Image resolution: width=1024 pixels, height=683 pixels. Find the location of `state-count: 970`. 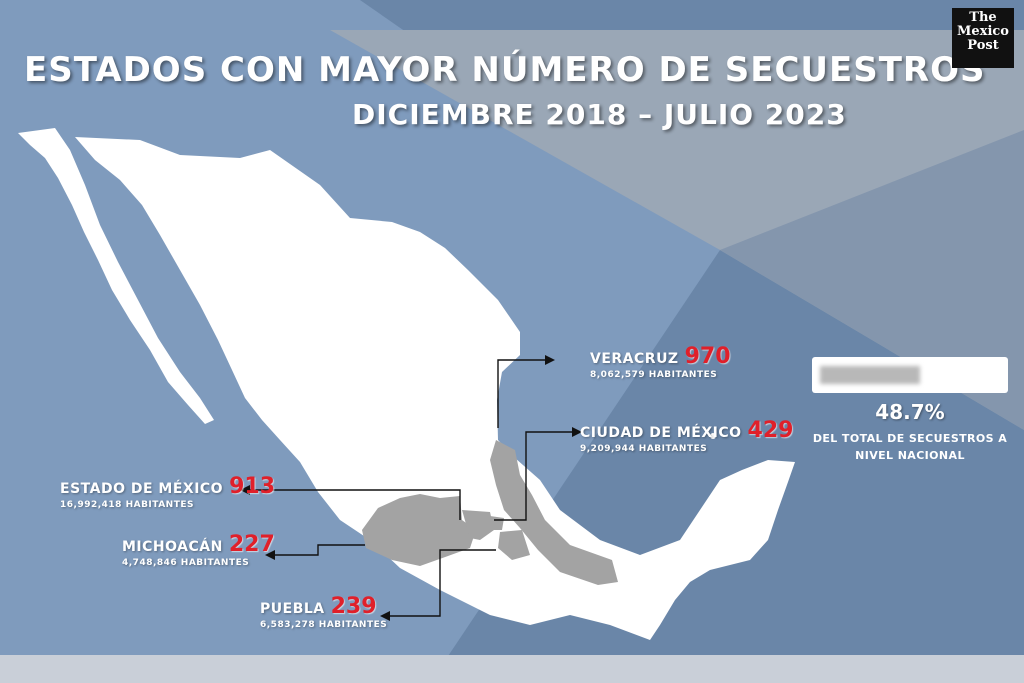

state-count: 970 is located at coordinates (707, 356).